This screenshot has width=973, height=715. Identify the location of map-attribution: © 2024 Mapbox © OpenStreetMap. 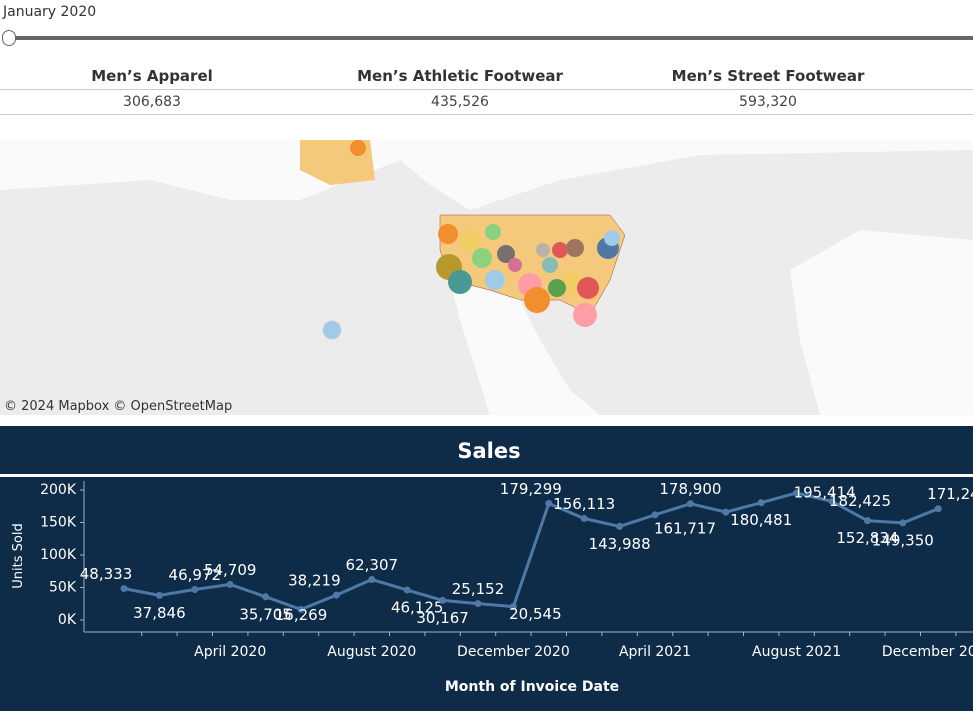
(118, 406).